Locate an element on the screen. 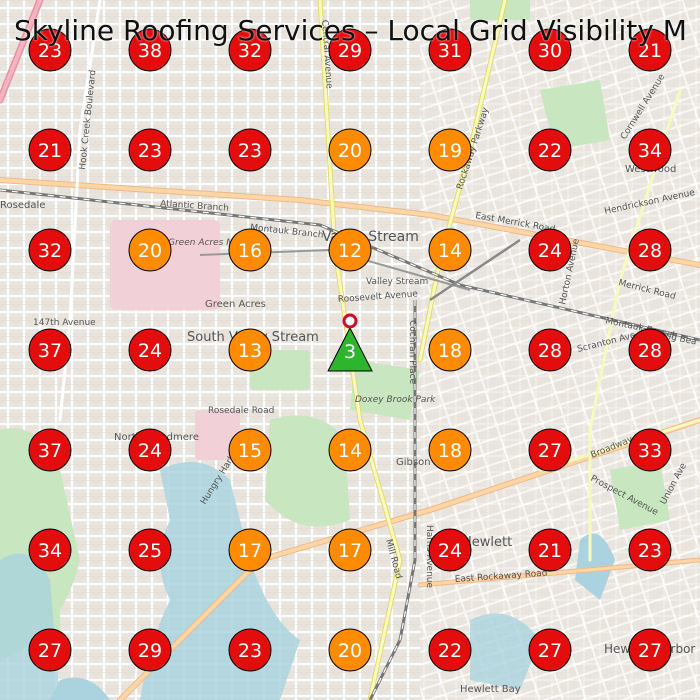 The image size is (700, 700). grid-marker: 3 is located at coordinates (350, 342).